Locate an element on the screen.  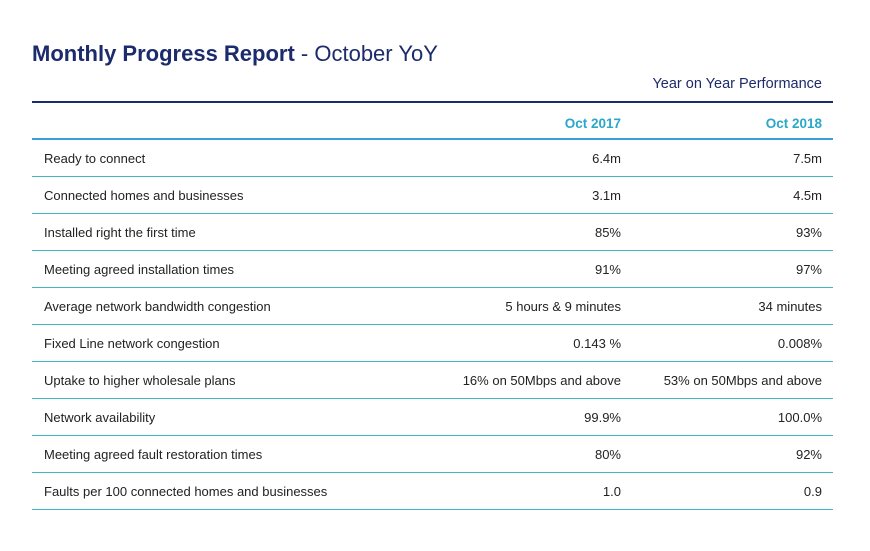
table-row: Ready to connect 6.4m 7.5m is located at coordinates (432, 158).